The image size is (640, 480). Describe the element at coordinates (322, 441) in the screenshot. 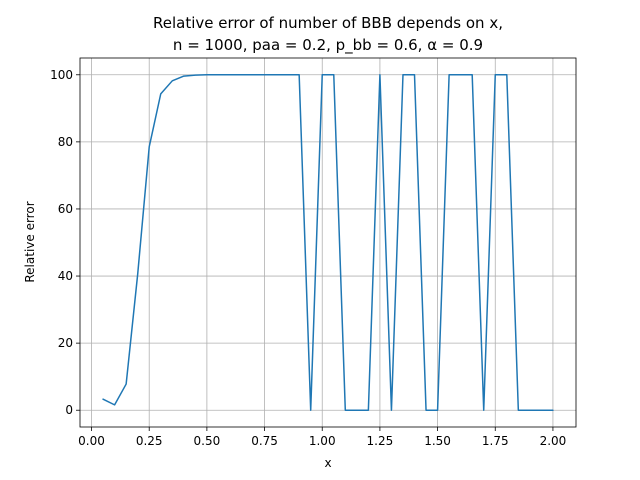

I see `x-tick-label: 1.00` at that location.